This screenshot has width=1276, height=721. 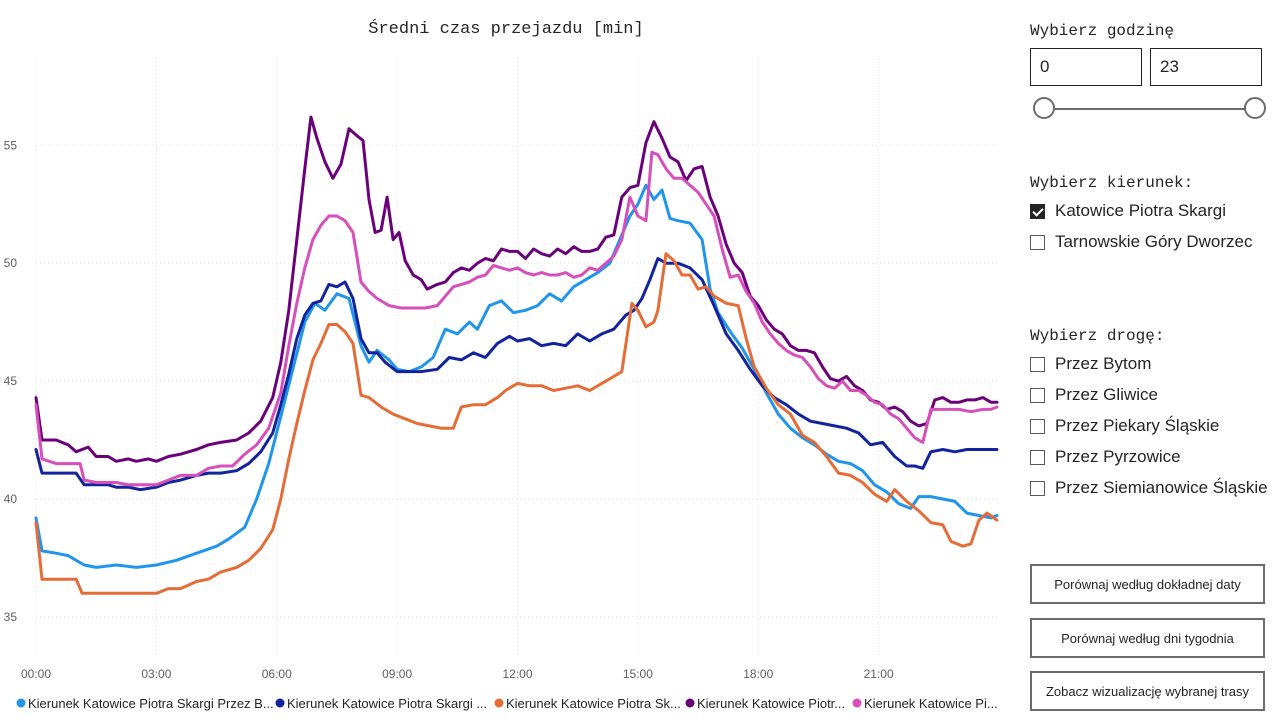 I want to click on road-option-bytom: Przez Bytom, so click(x=1090, y=364).